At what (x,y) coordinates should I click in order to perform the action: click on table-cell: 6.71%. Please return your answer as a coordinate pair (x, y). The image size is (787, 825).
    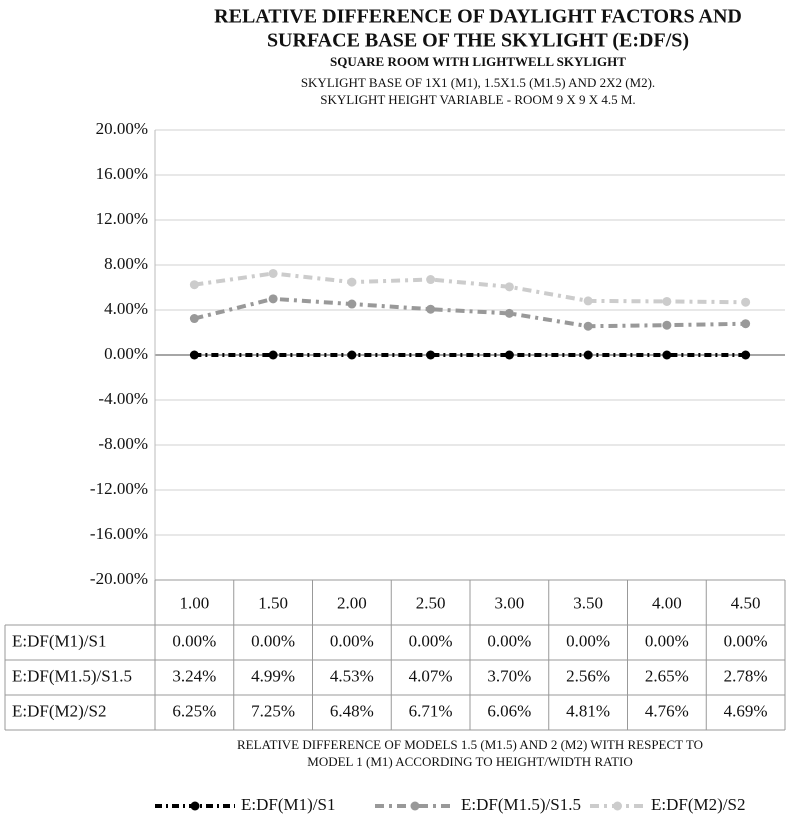
    Looking at the image, I should click on (431, 710).